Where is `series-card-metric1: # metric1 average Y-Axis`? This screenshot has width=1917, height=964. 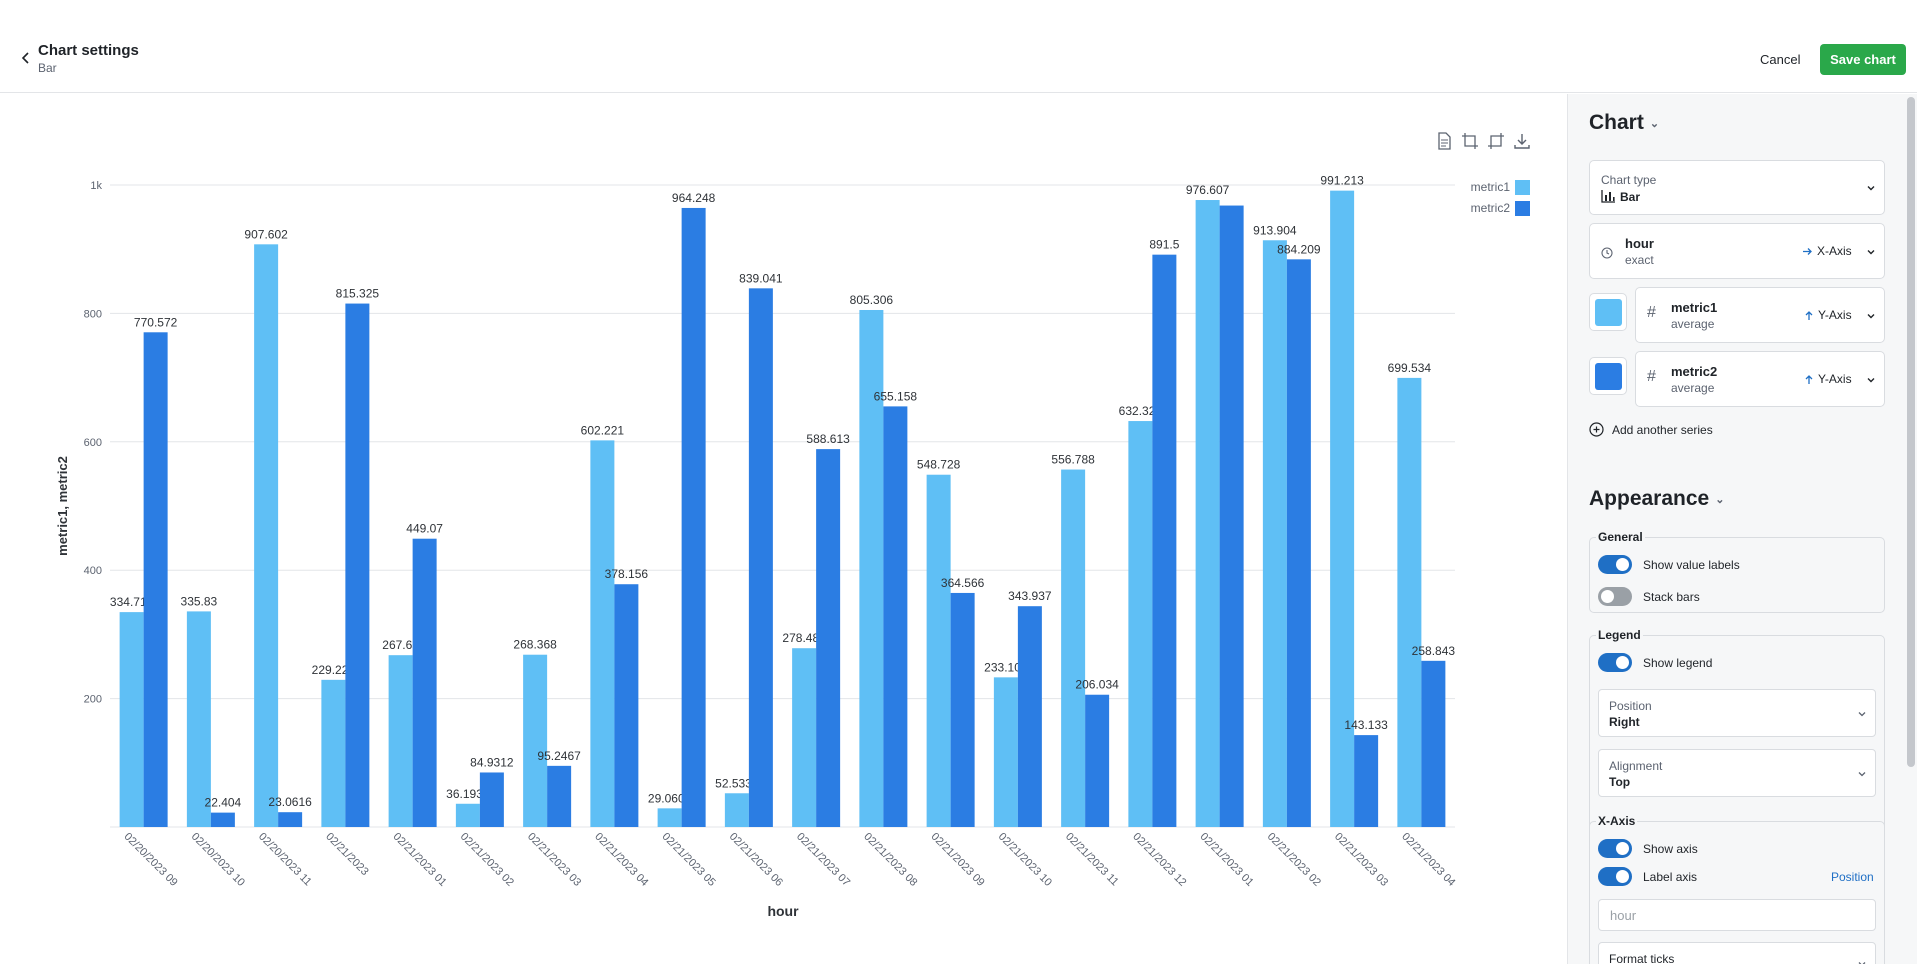 series-card-metric1: # metric1 average Y-Axis is located at coordinates (1760, 315).